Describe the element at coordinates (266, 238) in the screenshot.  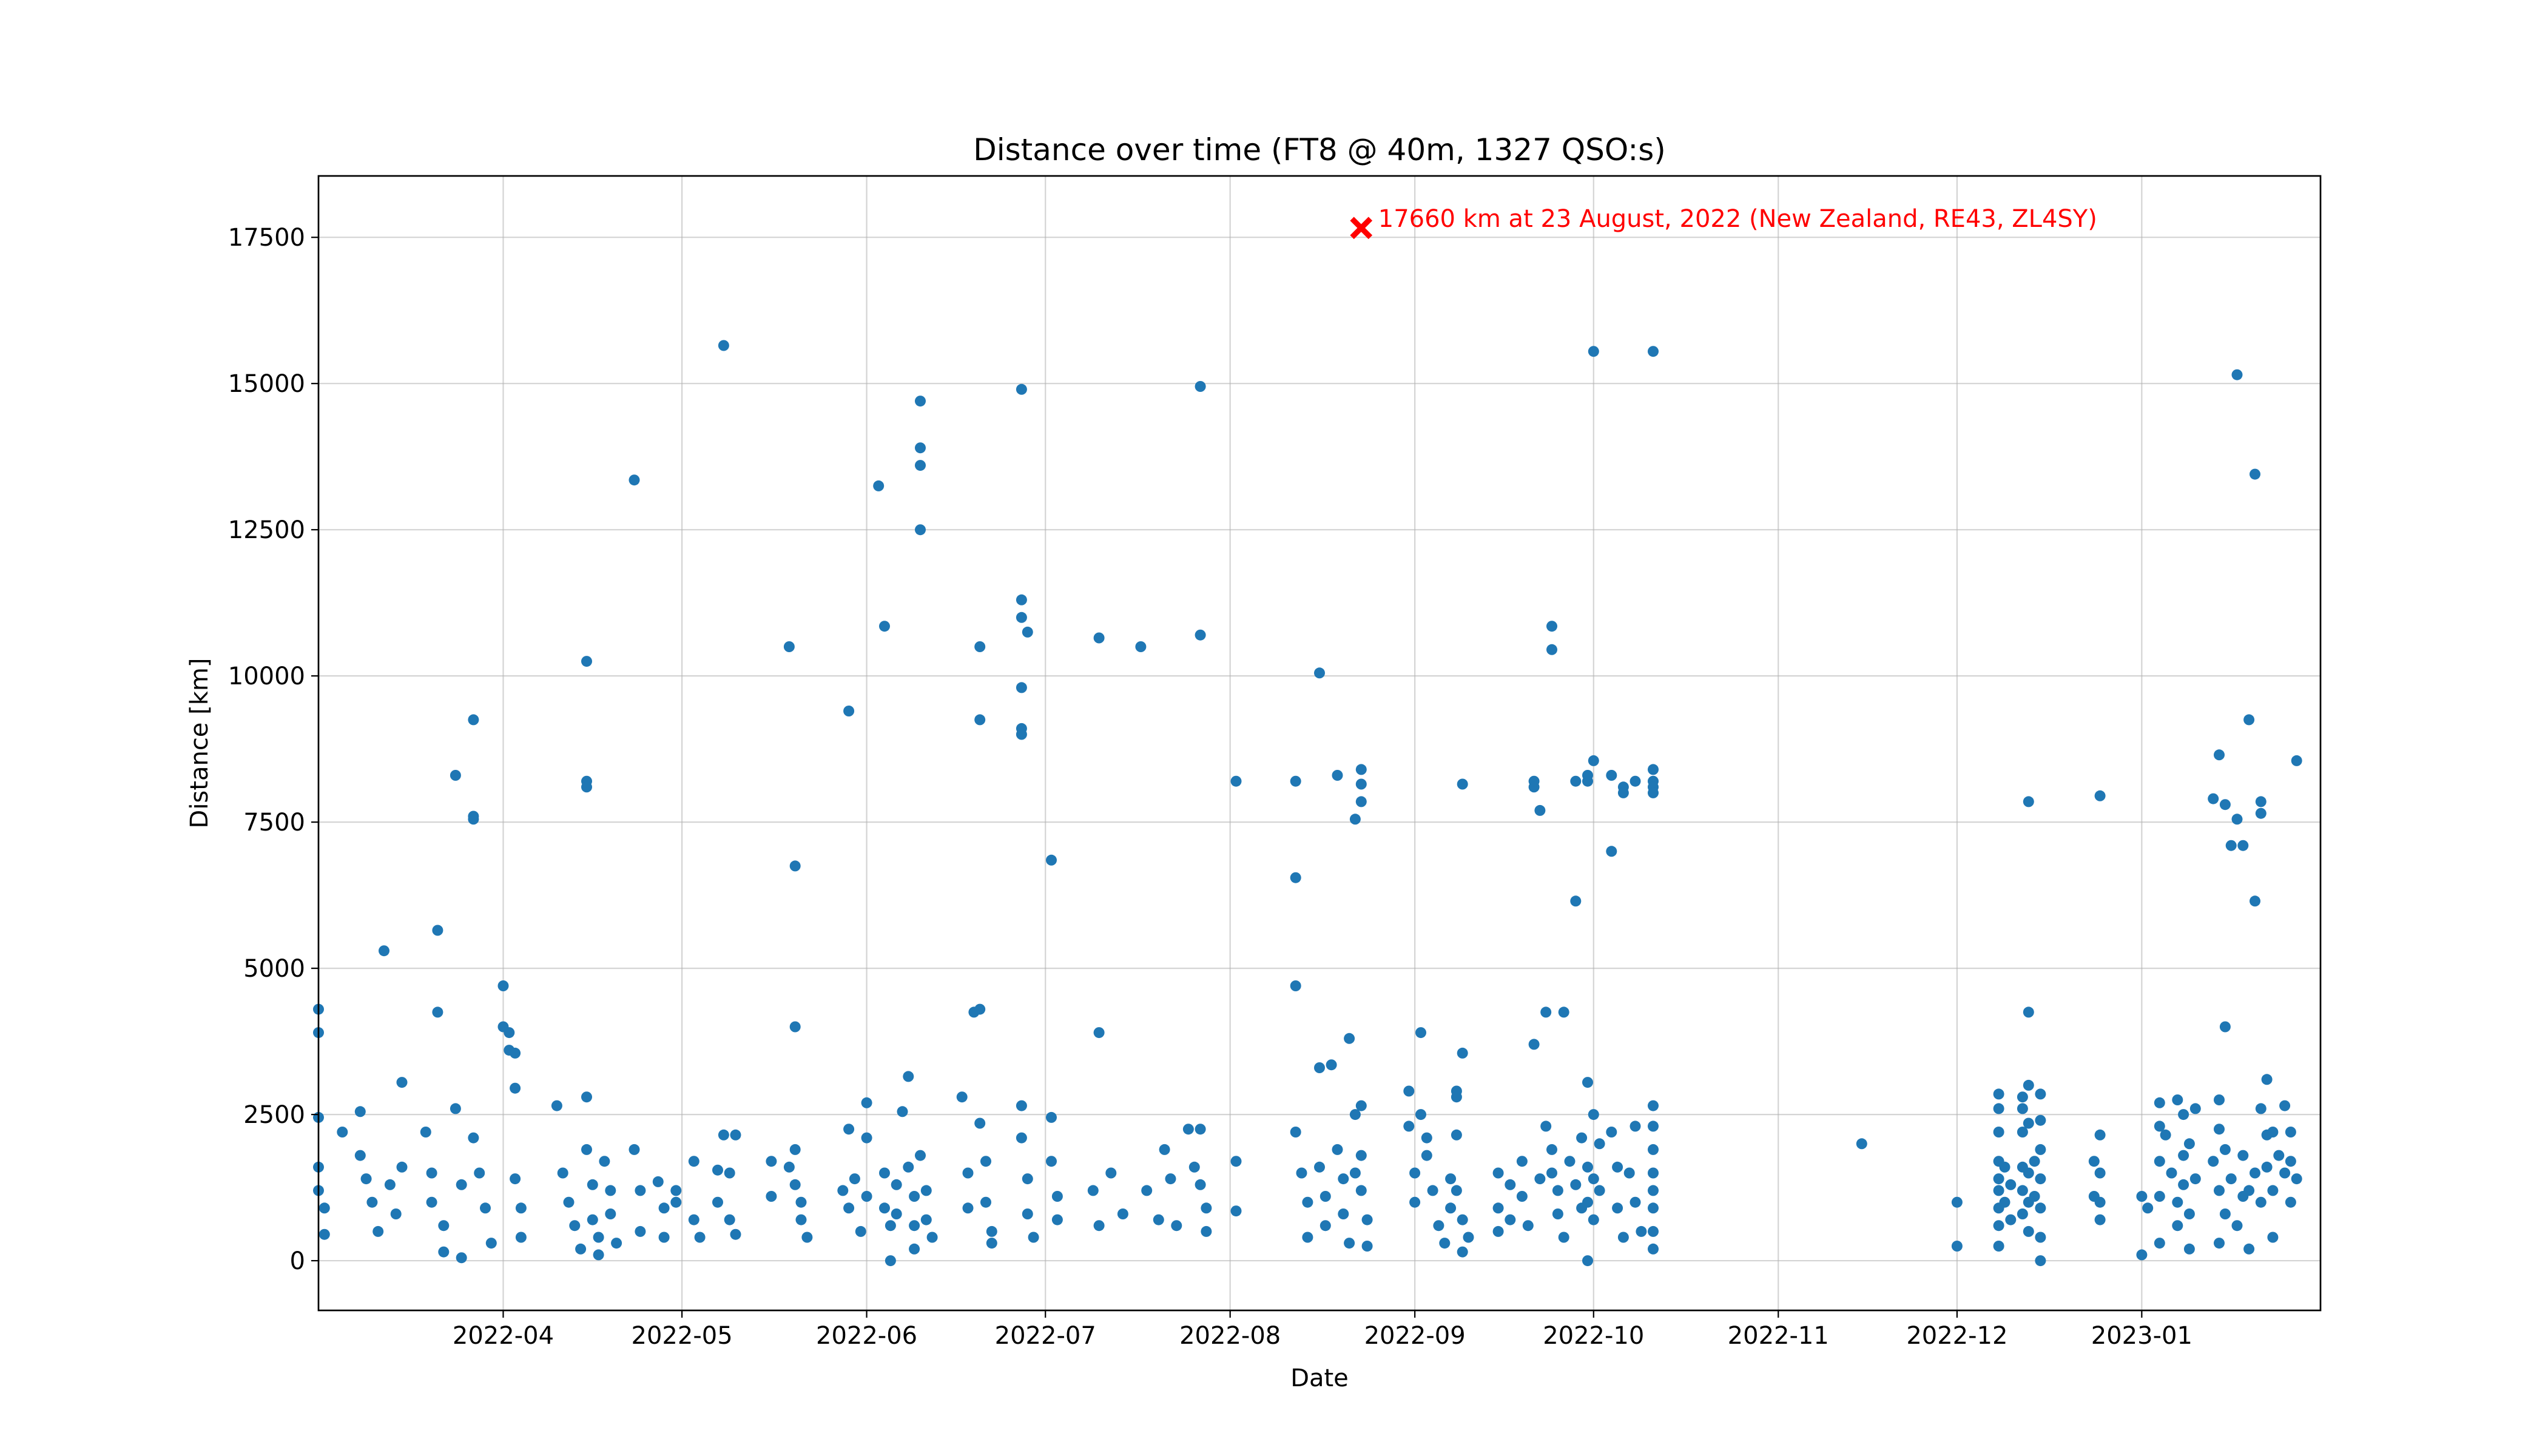
I see `y-tick-label: 17500` at that location.